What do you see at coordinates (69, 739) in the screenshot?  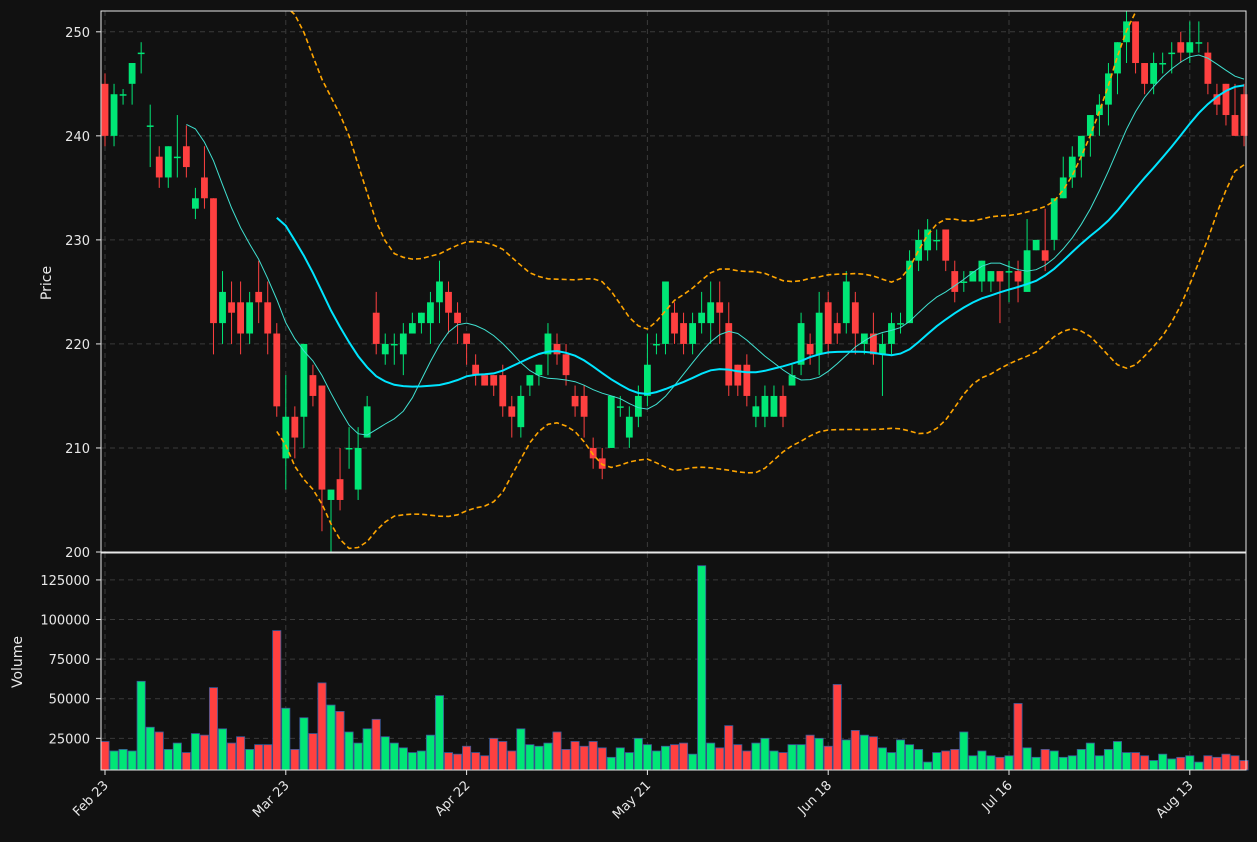 I see `volume-tick-label: 25000` at bounding box center [69, 739].